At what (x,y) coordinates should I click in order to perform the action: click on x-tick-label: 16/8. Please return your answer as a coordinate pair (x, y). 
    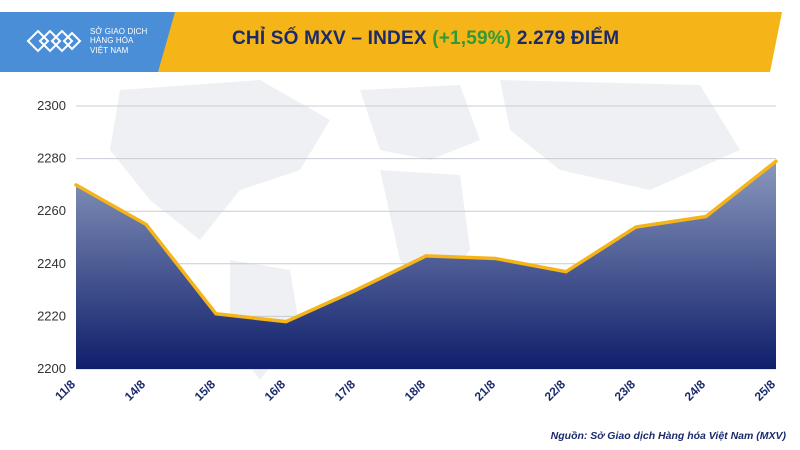
    Looking at the image, I should click on (275, 390).